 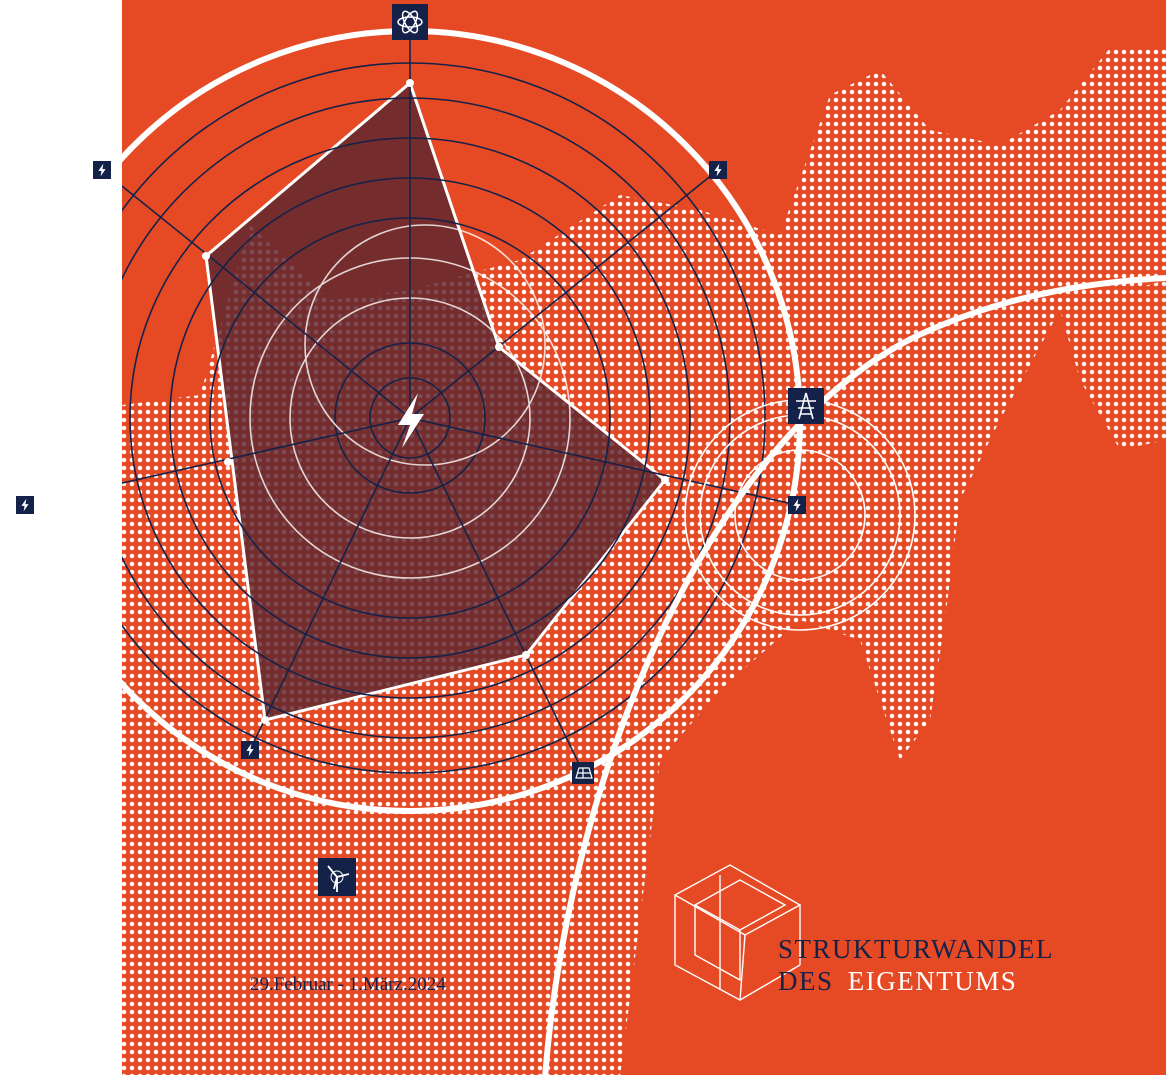 What do you see at coordinates (806, 406) in the screenshot?
I see `tower-icon` at bounding box center [806, 406].